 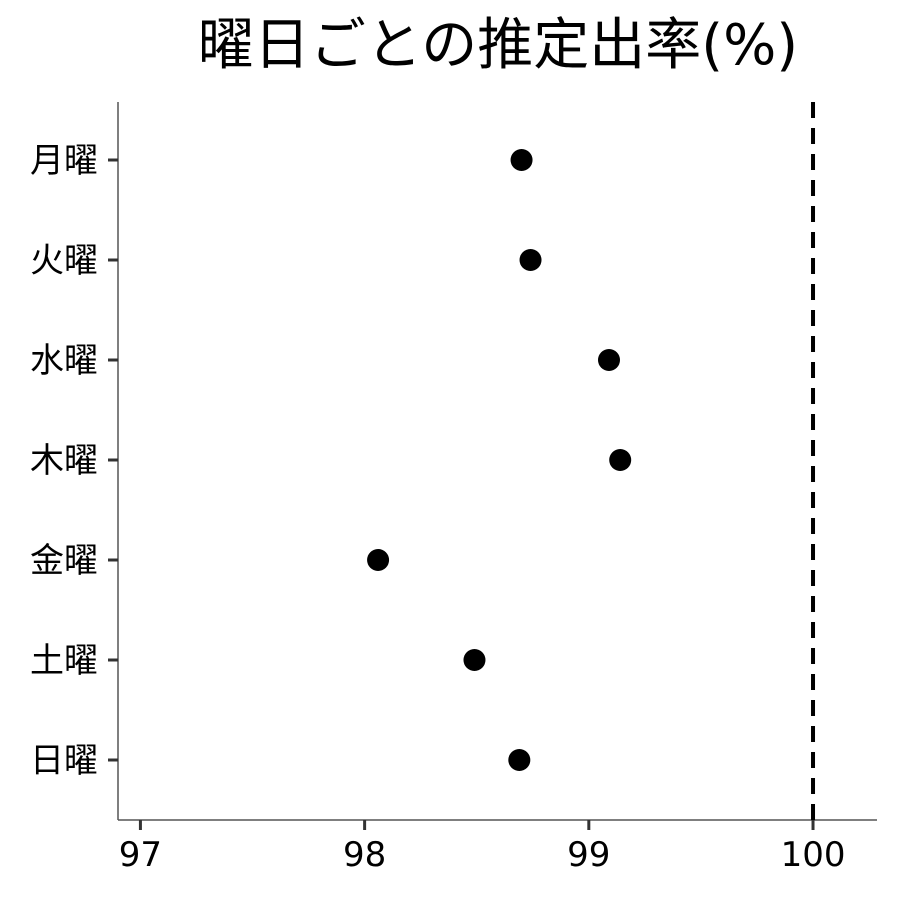 I want to click on chart-title: 曜日ごとの推定出率(%), so click(x=498, y=45).